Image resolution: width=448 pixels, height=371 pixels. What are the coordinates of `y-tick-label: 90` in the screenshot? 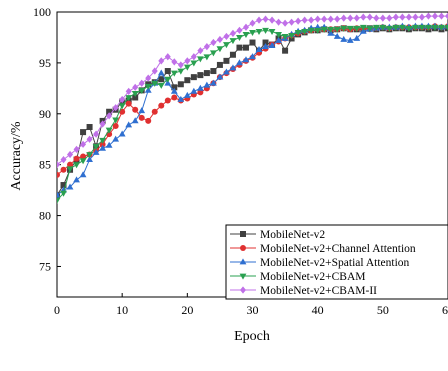 It's located at (45, 114).